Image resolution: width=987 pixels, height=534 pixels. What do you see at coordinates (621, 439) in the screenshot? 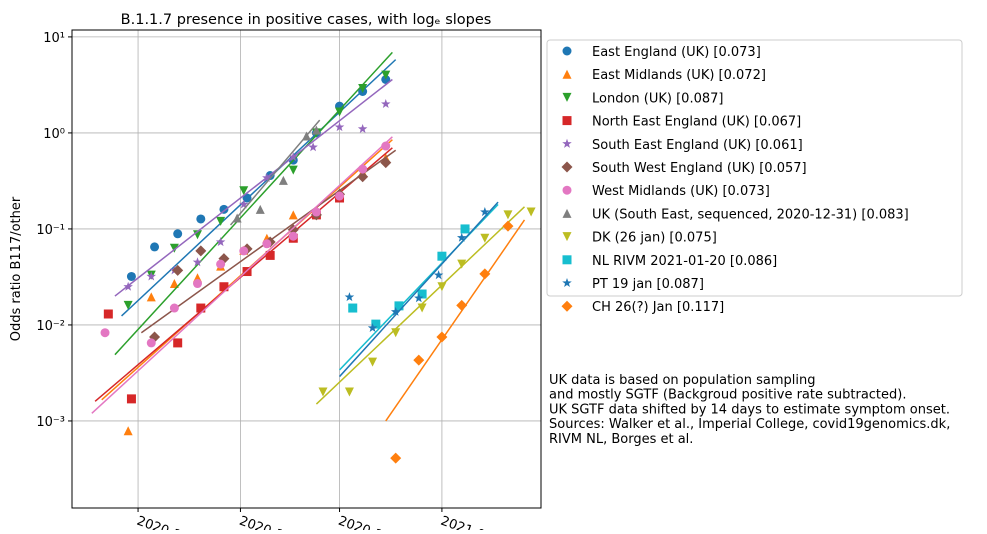
I see `annotation: RIVM NL, Borges et al.` at bounding box center [621, 439].